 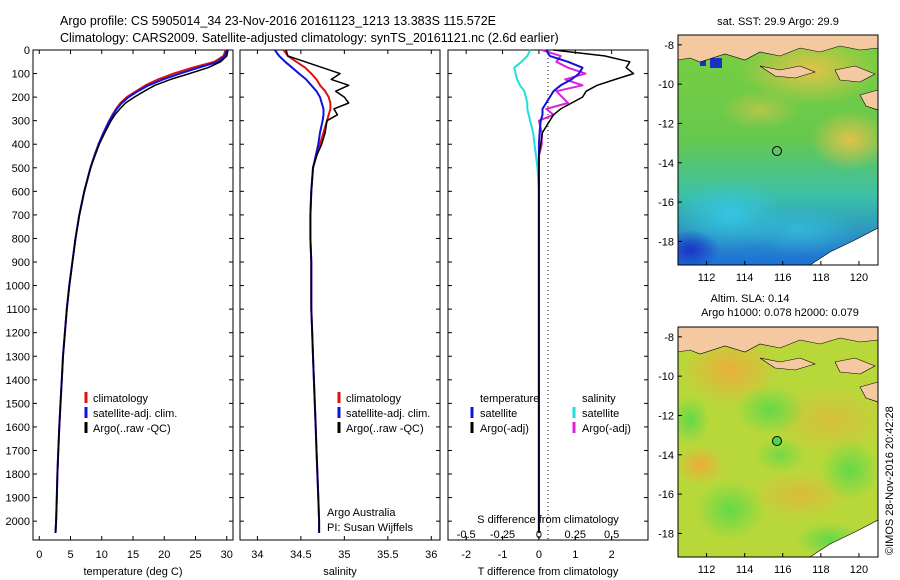 What do you see at coordinates (606, 429) in the screenshot?
I see `legend-sal-argo: Argo(-adj)` at bounding box center [606, 429].